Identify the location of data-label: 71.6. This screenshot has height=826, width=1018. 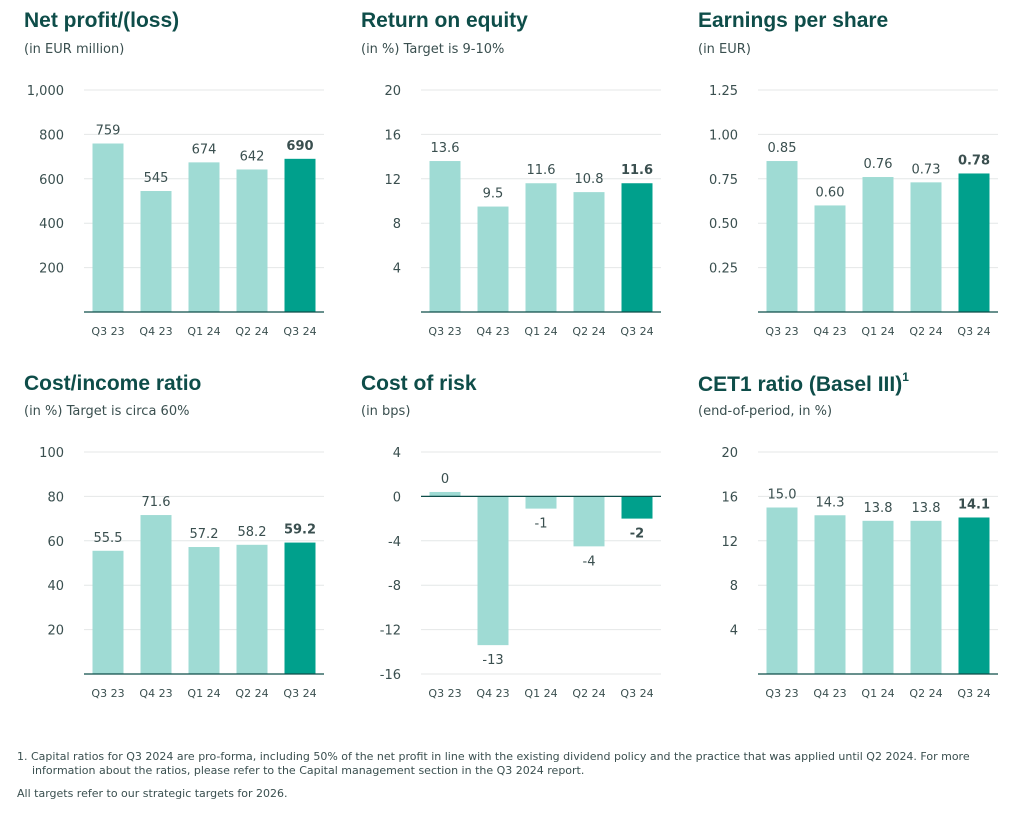
(156, 502).